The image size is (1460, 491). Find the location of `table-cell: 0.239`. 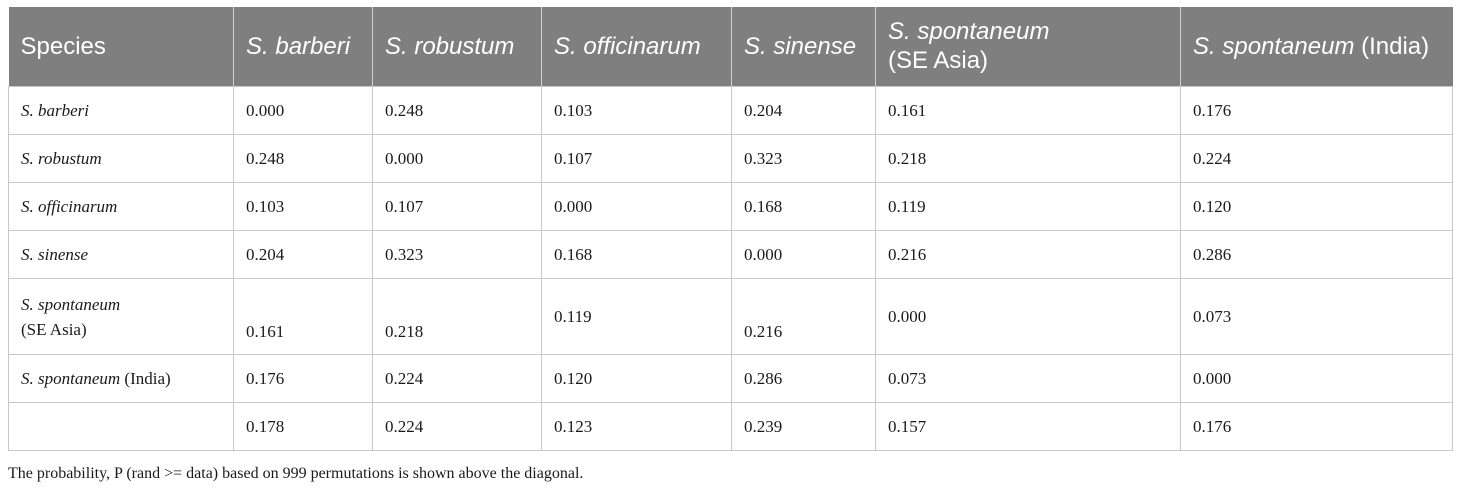

table-cell: 0.239 is located at coordinates (803, 426).